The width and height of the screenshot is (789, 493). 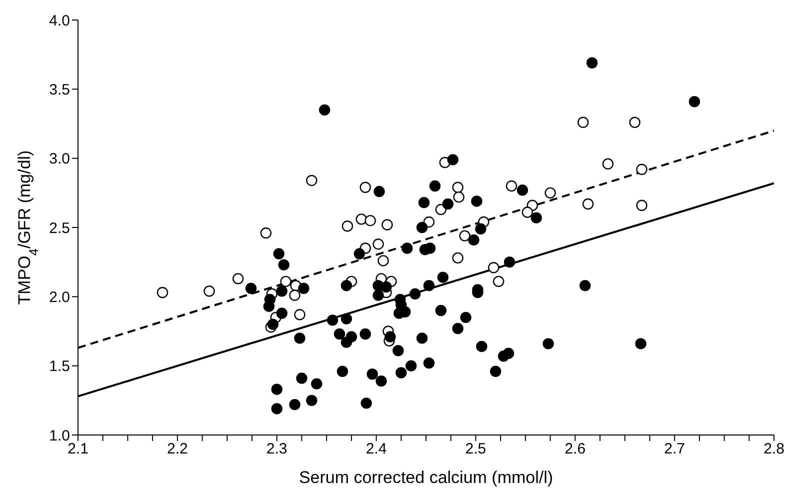 I want to click on y-tick-label: 1.0, so click(x=59, y=435).